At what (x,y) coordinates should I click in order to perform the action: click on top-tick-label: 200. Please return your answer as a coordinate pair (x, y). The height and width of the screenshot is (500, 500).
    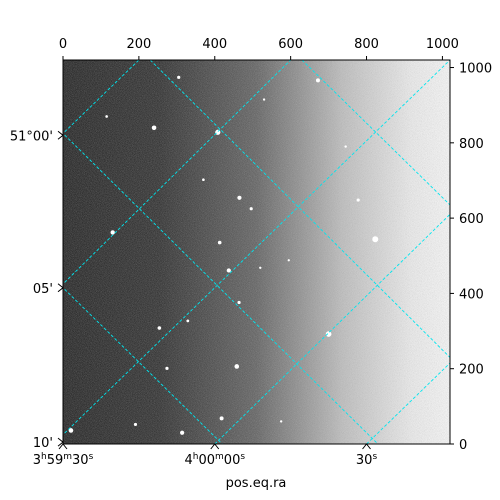
    Looking at the image, I should click on (138, 44).